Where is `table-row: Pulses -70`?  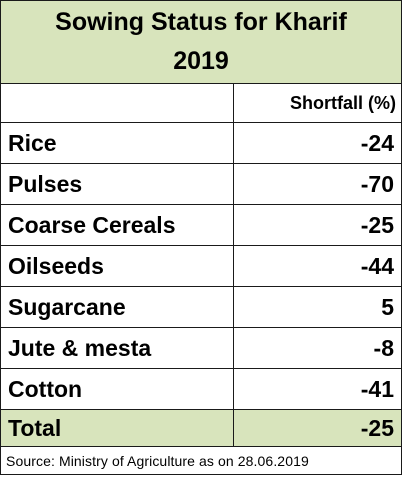
table-row: Pulses -70 is located at coordinates (201, 184).